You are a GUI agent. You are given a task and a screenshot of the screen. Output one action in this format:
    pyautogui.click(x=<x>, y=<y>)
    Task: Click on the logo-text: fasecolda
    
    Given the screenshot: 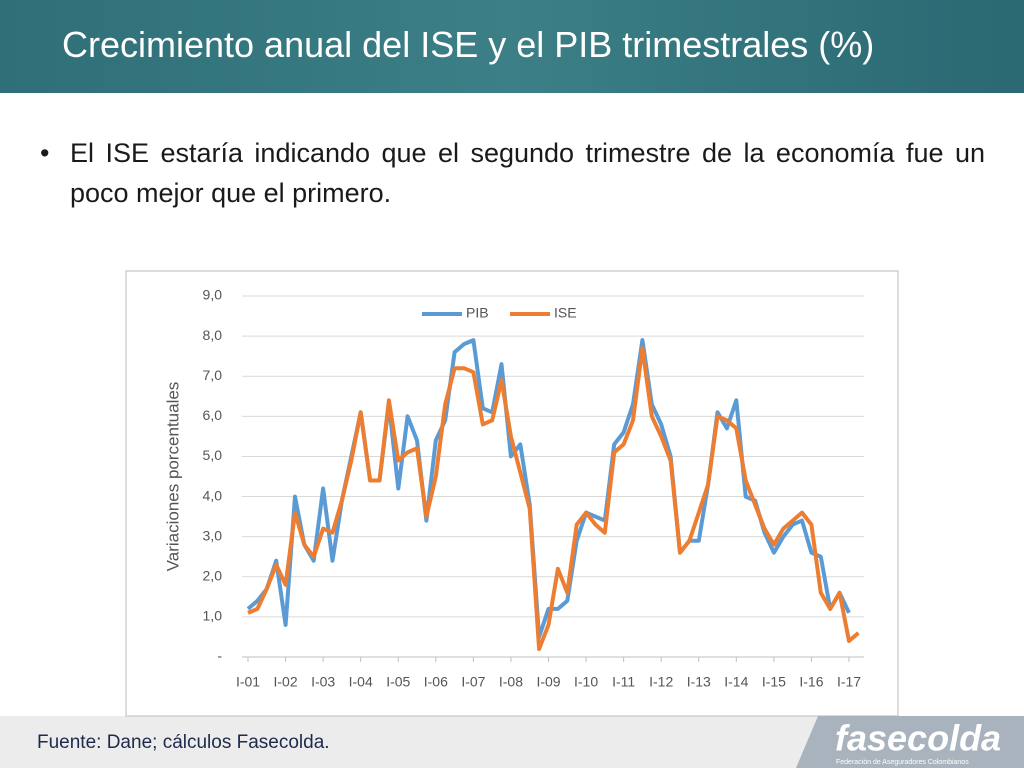 What is the action you would take?
    pyautogui.click(x=918, y=738)
    